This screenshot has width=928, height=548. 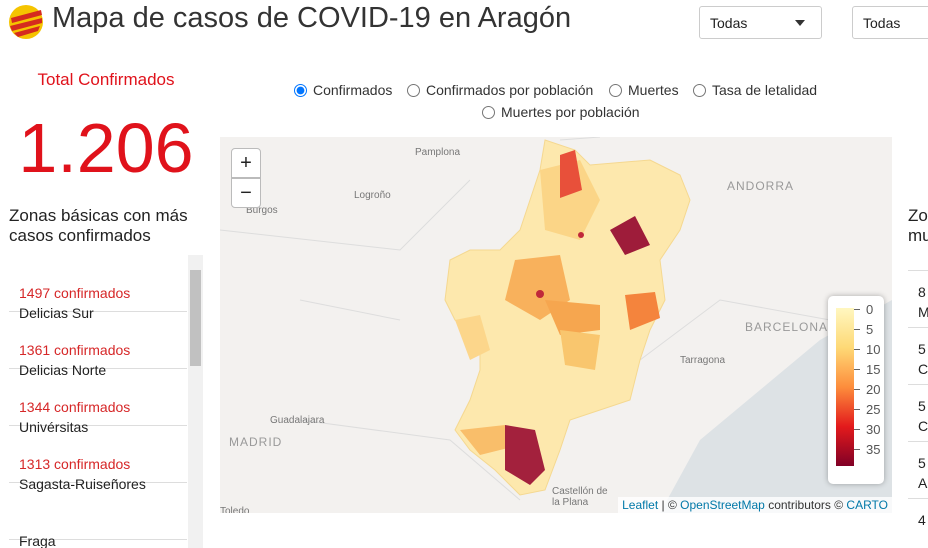 I want to click on legend-label: 20, so click(x=873, y=389).